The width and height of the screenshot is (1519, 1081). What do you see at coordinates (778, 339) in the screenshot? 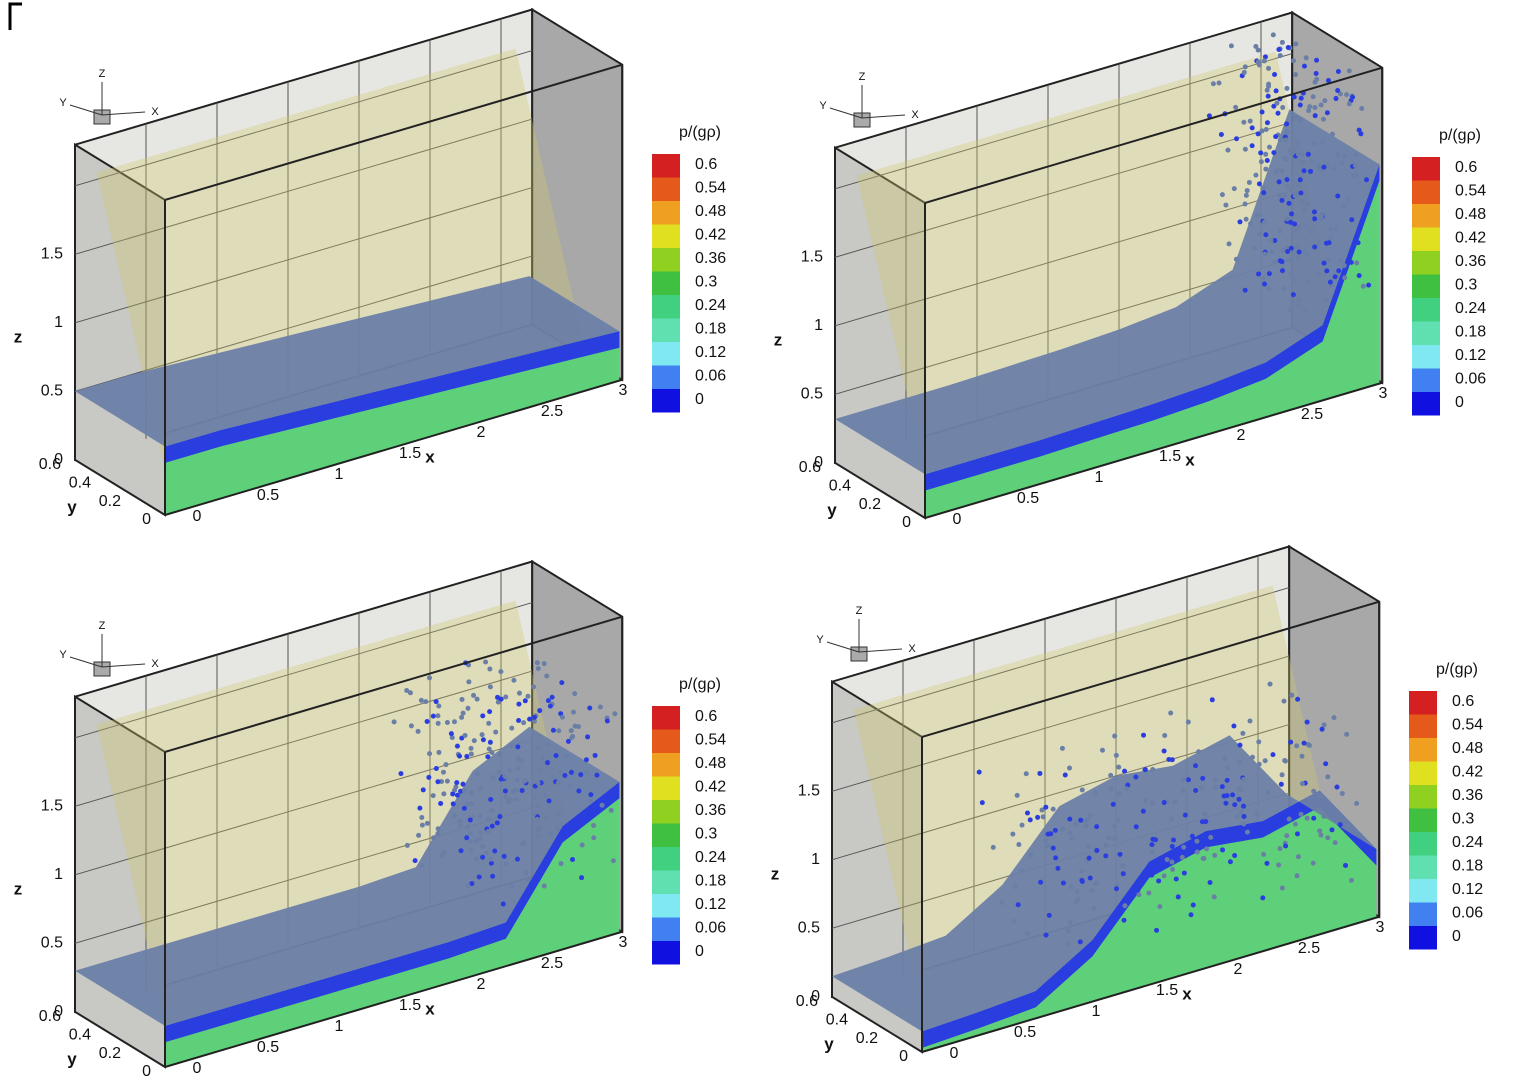
I see `z-axis-title: z` at bounding box center [778, 339].